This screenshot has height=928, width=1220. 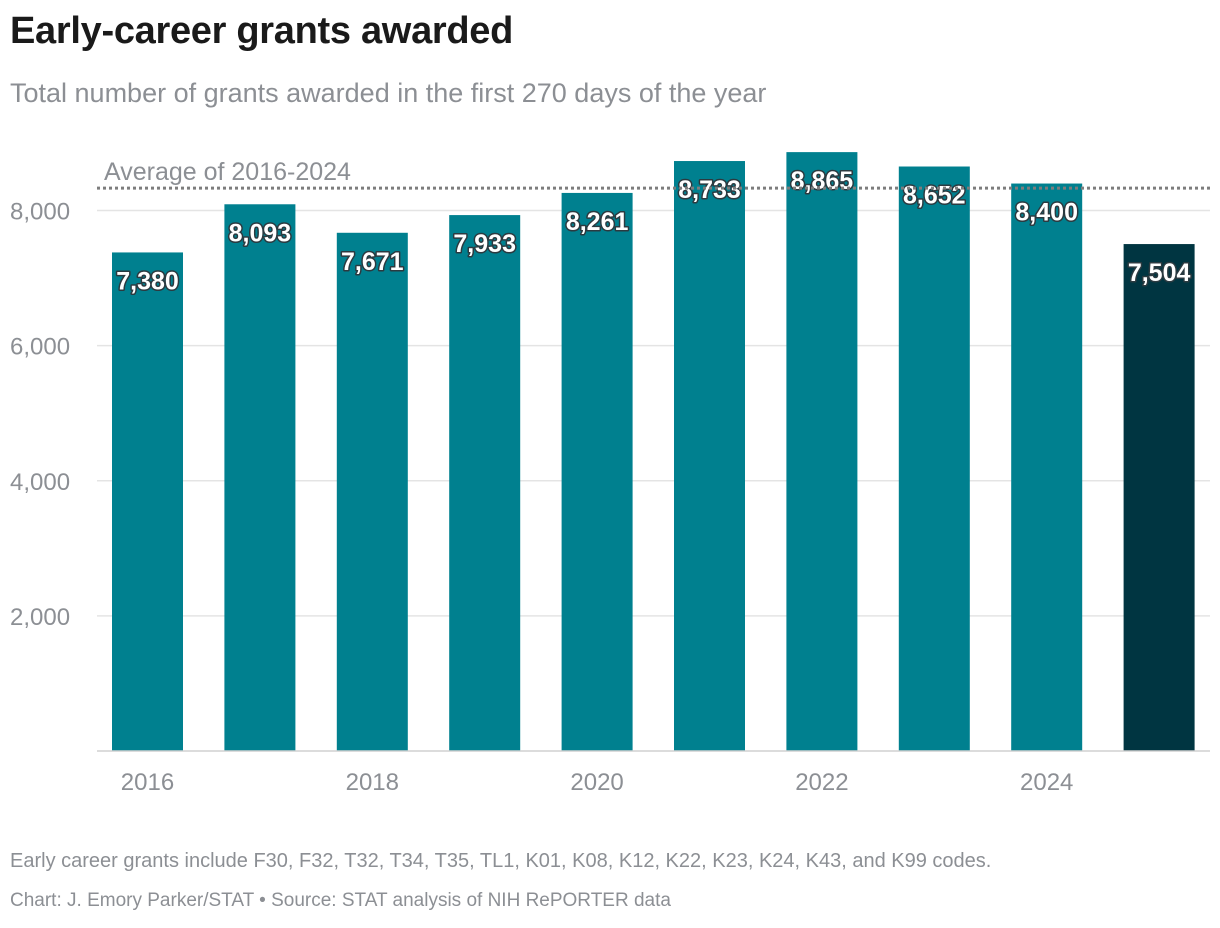 I want to click on y-tick-label: 4,000, so click(x=40, y=482).